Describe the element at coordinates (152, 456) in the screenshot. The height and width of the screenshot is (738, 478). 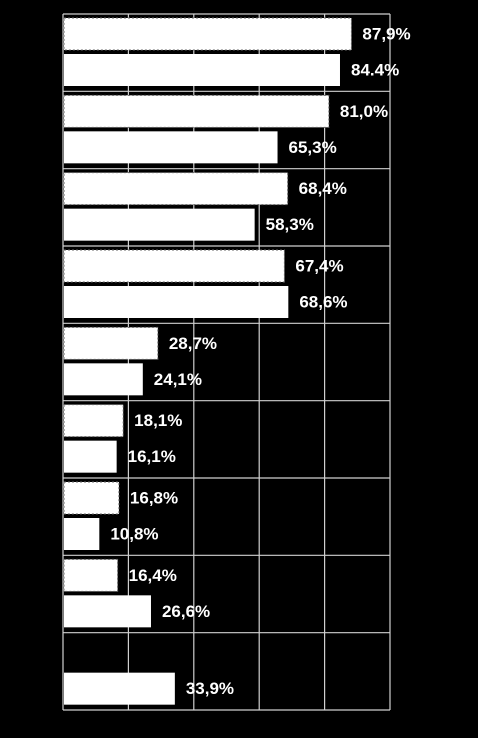
I see `data-label: 16,1%` at that location.